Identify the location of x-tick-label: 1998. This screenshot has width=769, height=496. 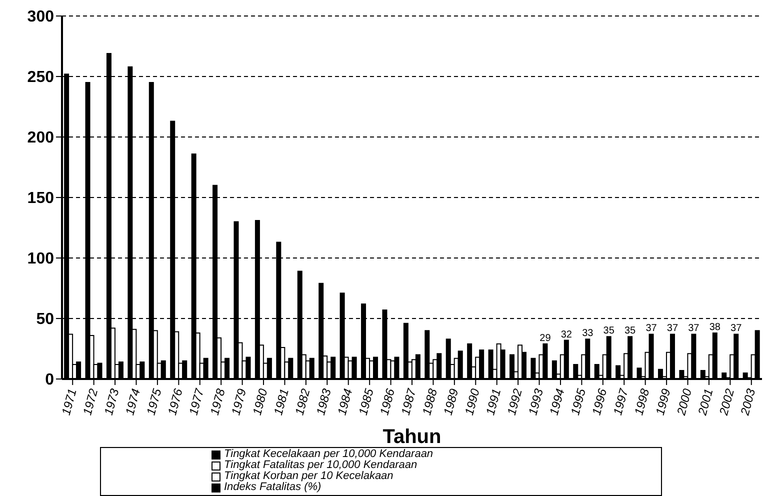
(642, 401).